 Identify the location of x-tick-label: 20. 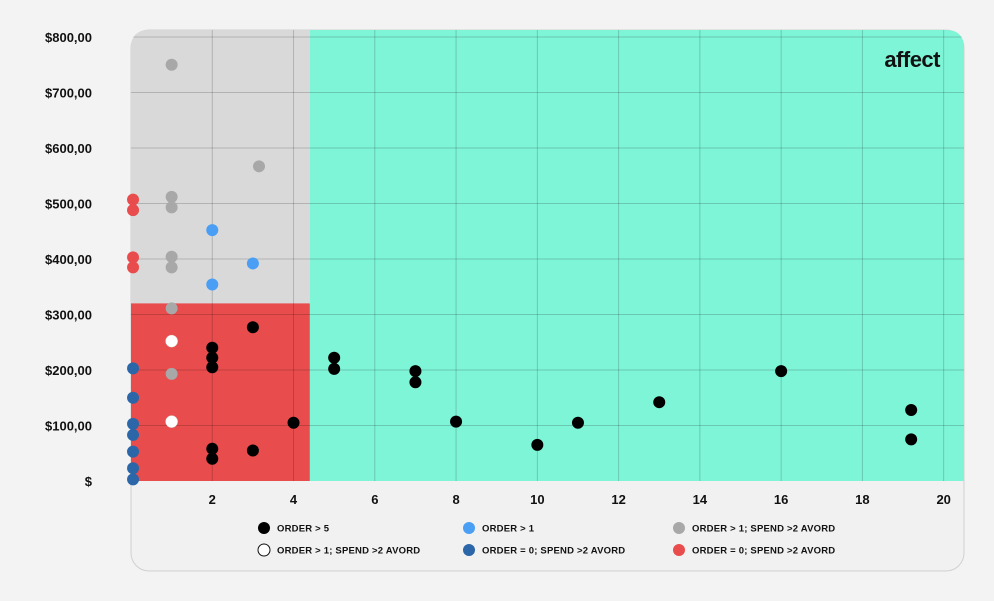
(943, 499).